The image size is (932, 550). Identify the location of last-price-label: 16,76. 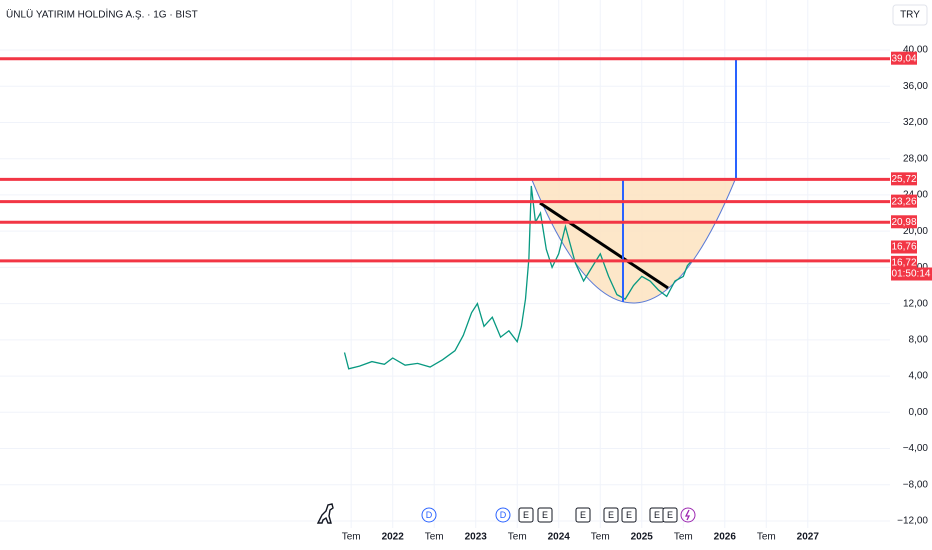
(903, 247).